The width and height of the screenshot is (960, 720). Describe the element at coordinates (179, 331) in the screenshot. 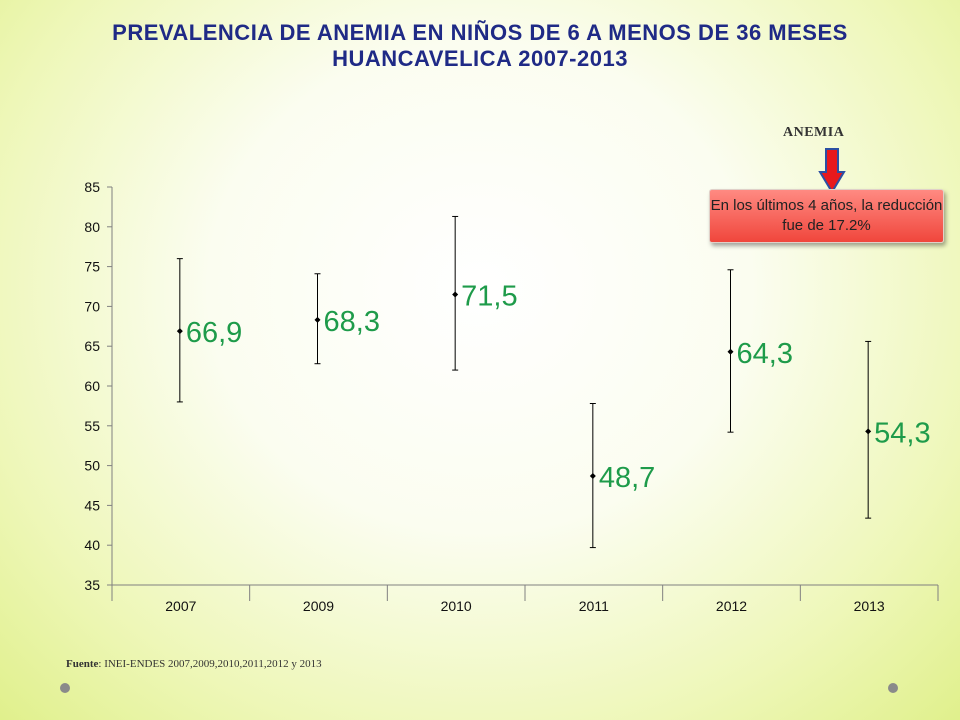

I see `data-point-2007` at that location.